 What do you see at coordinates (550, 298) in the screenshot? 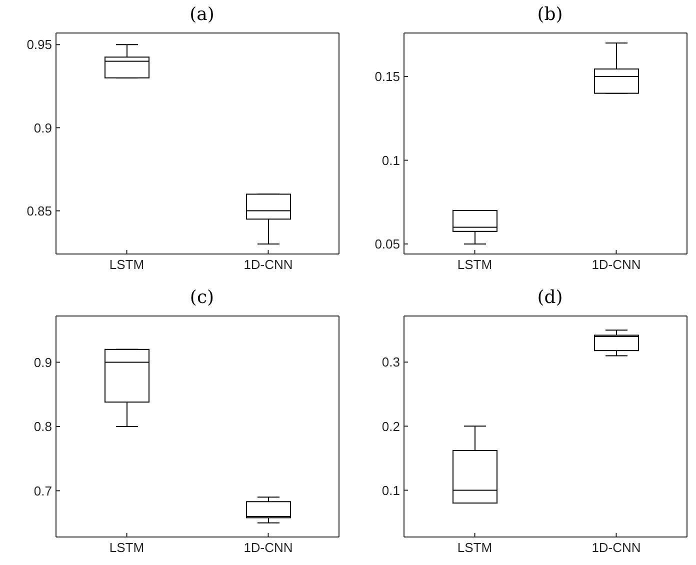
I see `chart-title: (d)` at bounding box center [550, 298].